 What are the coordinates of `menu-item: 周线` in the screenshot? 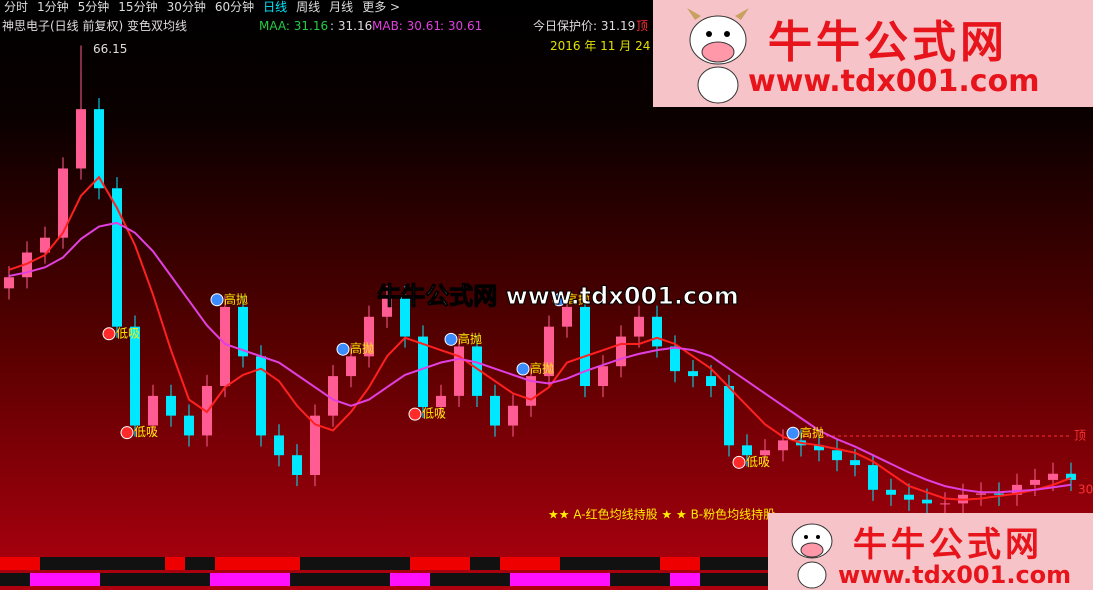 It's located at (308, 7).